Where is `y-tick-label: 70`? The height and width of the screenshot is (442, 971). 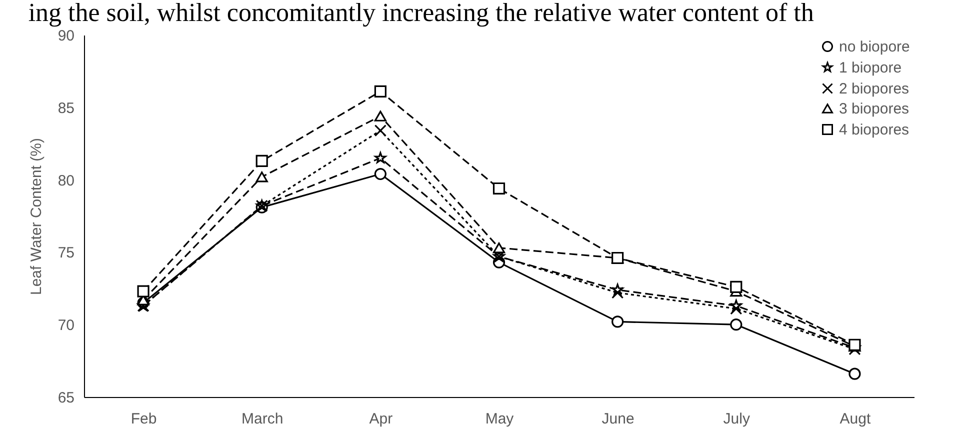 y-tick-label: 70 is located at coordinates (66, 325).